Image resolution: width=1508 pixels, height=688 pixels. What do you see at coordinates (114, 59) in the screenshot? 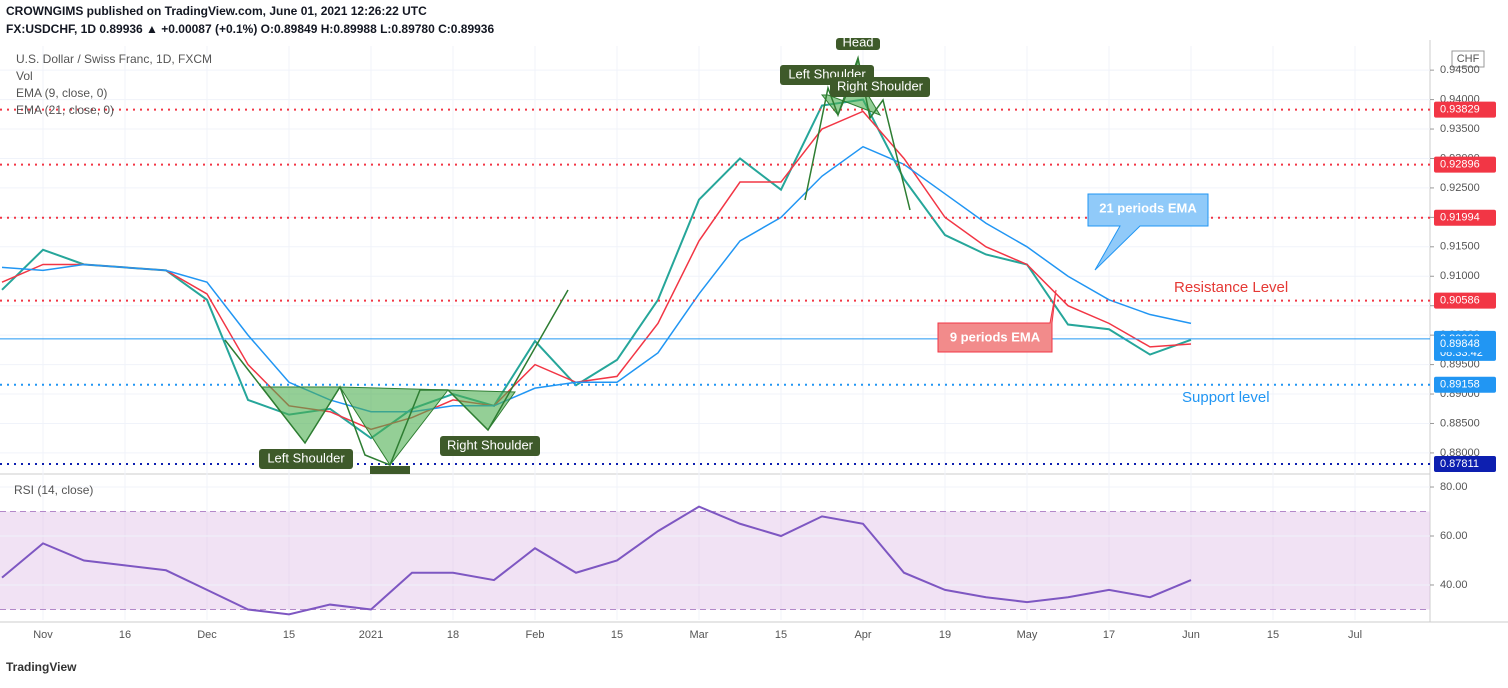
I see `legend-title: U.S. Dollar / Swiss Franc, 1D, FXCM` at bounding box center [114, 59].